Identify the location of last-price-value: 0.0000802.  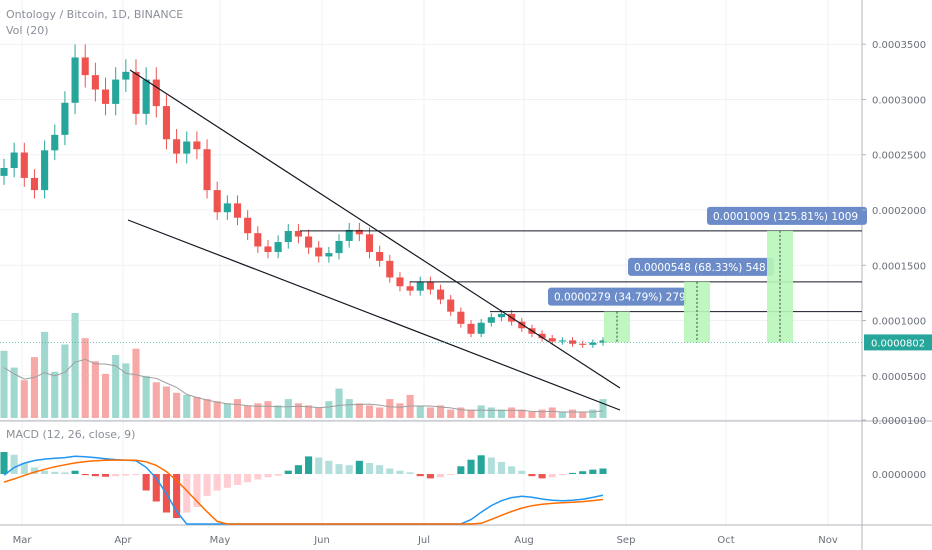
(898, 343).